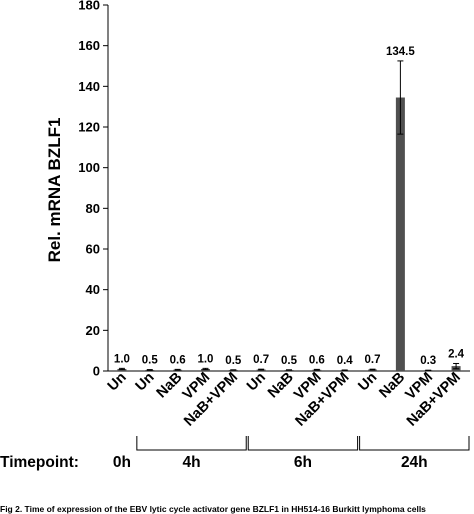 Image resolution: width=474 pixels, height=514 pixels. I want to click on data-label: 0.4, so click(345, 361).